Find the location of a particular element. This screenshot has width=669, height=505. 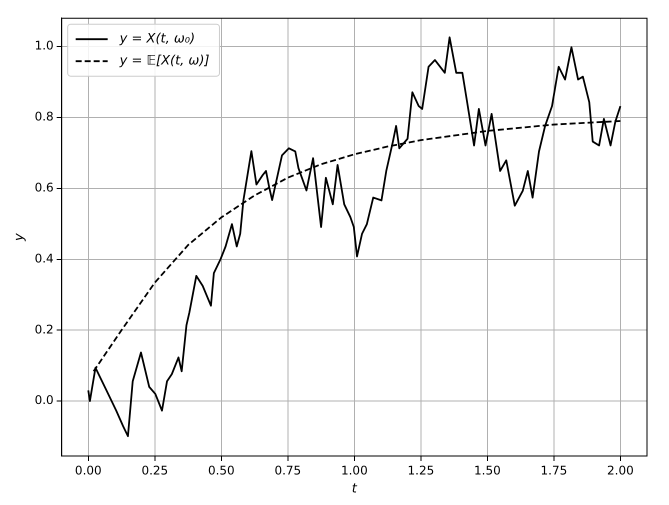

x-tick-label: 1.50 is located at coordinates (487, 470).